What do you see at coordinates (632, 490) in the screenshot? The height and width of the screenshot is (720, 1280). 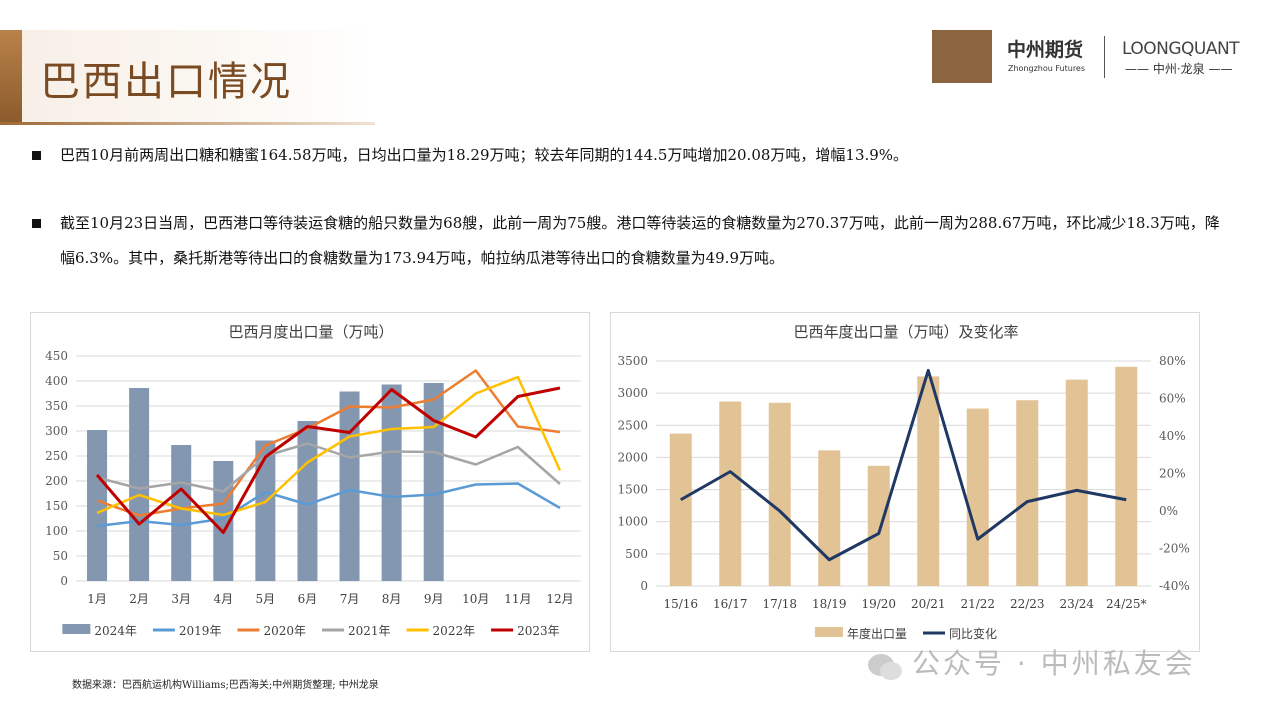 I see `y-tick-label: 1500` at bounding box center [632, 490].